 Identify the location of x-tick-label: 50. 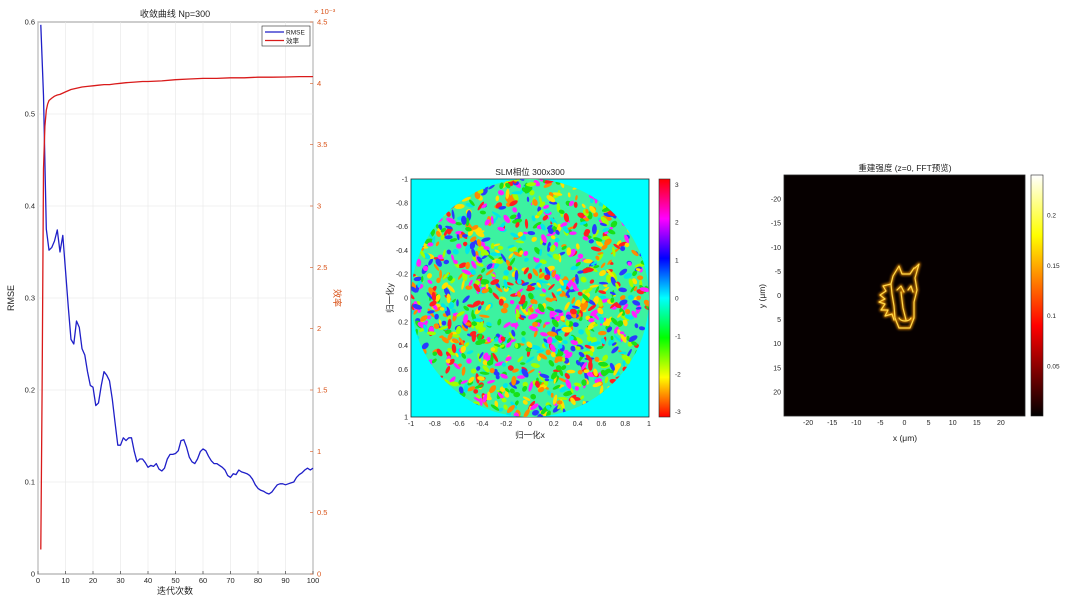
(175, 580).